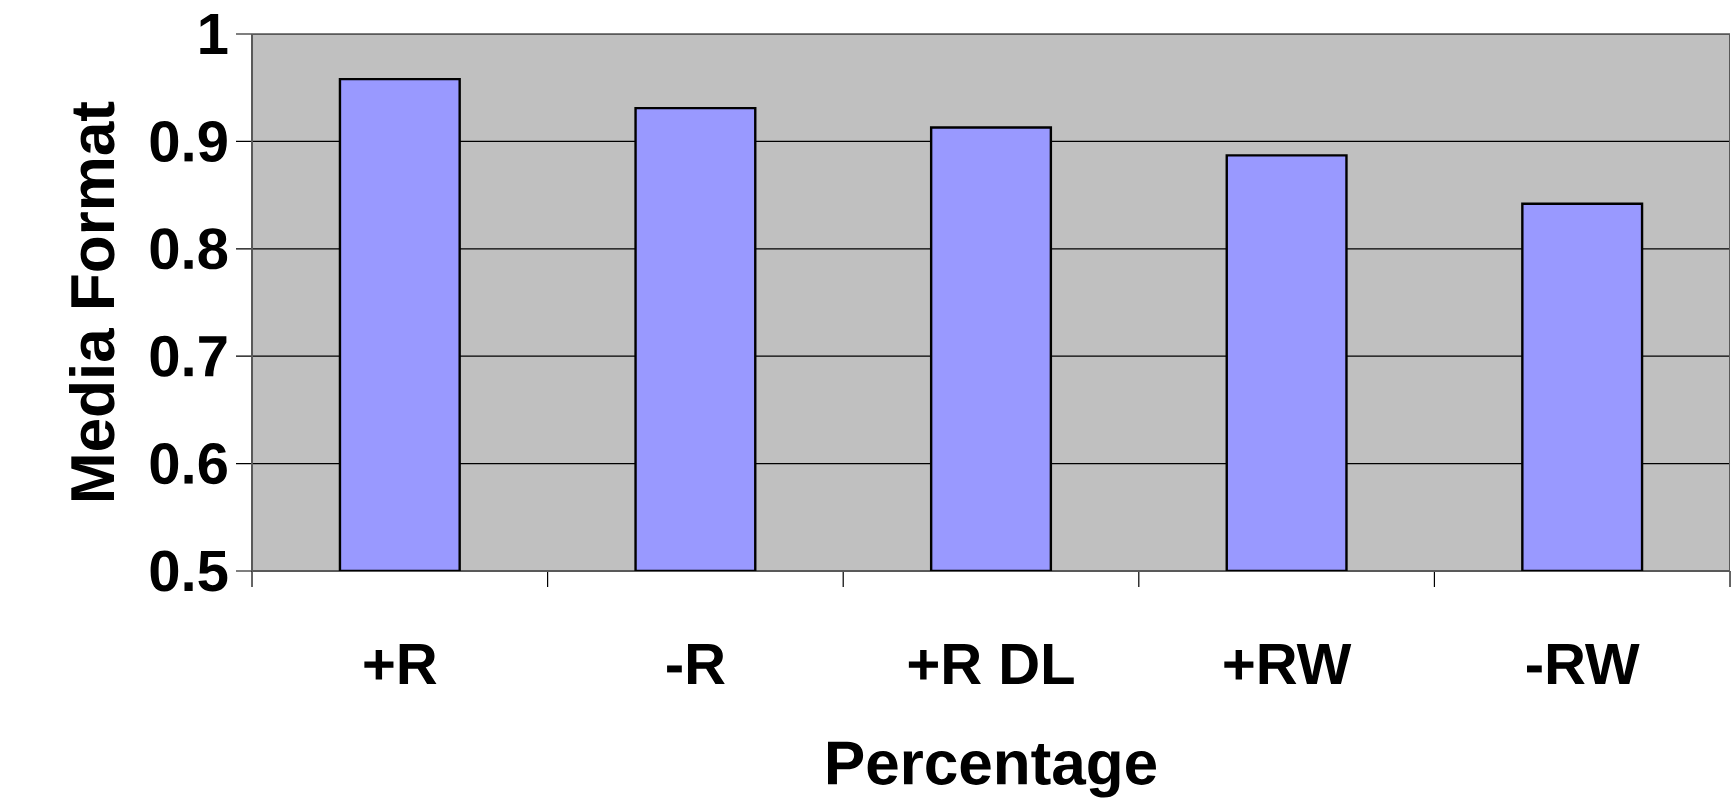 This screenshot has width=1733, height=811. Describe the element at coordinates (400, 664) in the screenshot. I see `x-tick-label: +R` at that location.